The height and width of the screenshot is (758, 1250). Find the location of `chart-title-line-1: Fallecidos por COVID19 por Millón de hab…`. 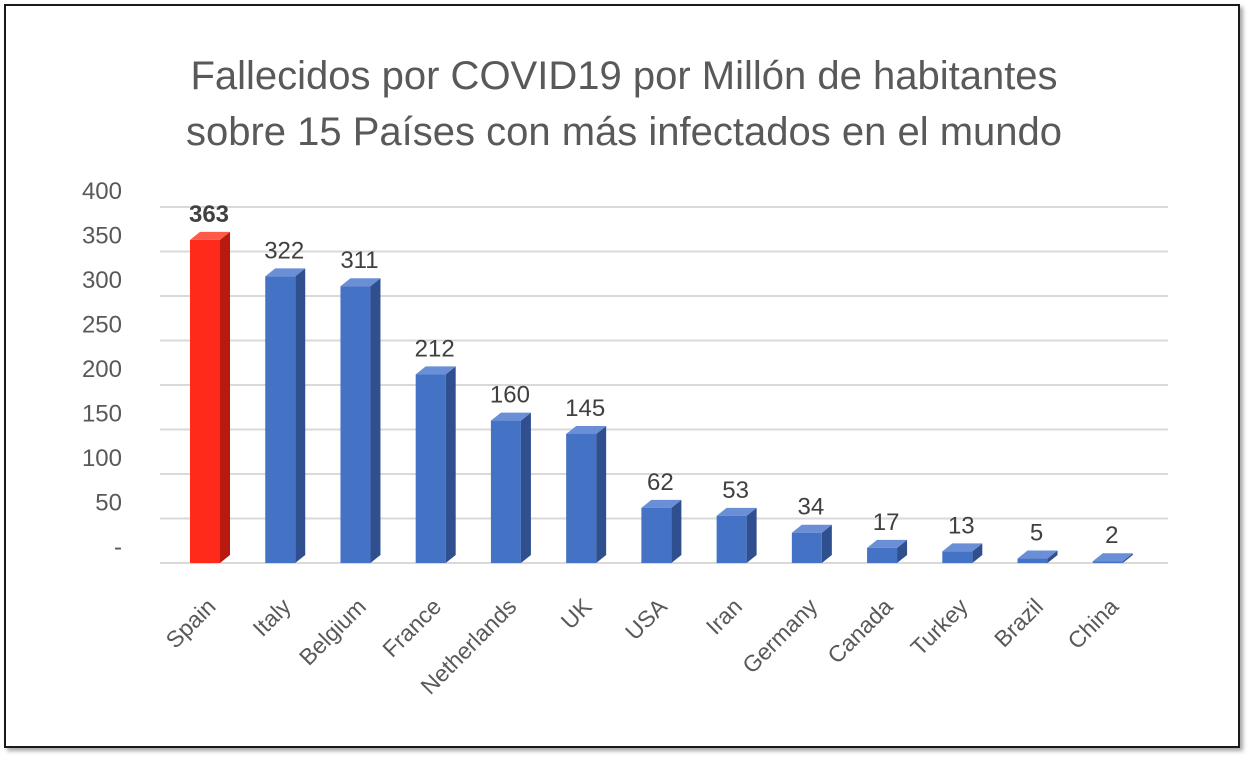

chart-title-line-1: Fallecidos por COVID19 por Millón de hab… is located at coordinates (624, 76).